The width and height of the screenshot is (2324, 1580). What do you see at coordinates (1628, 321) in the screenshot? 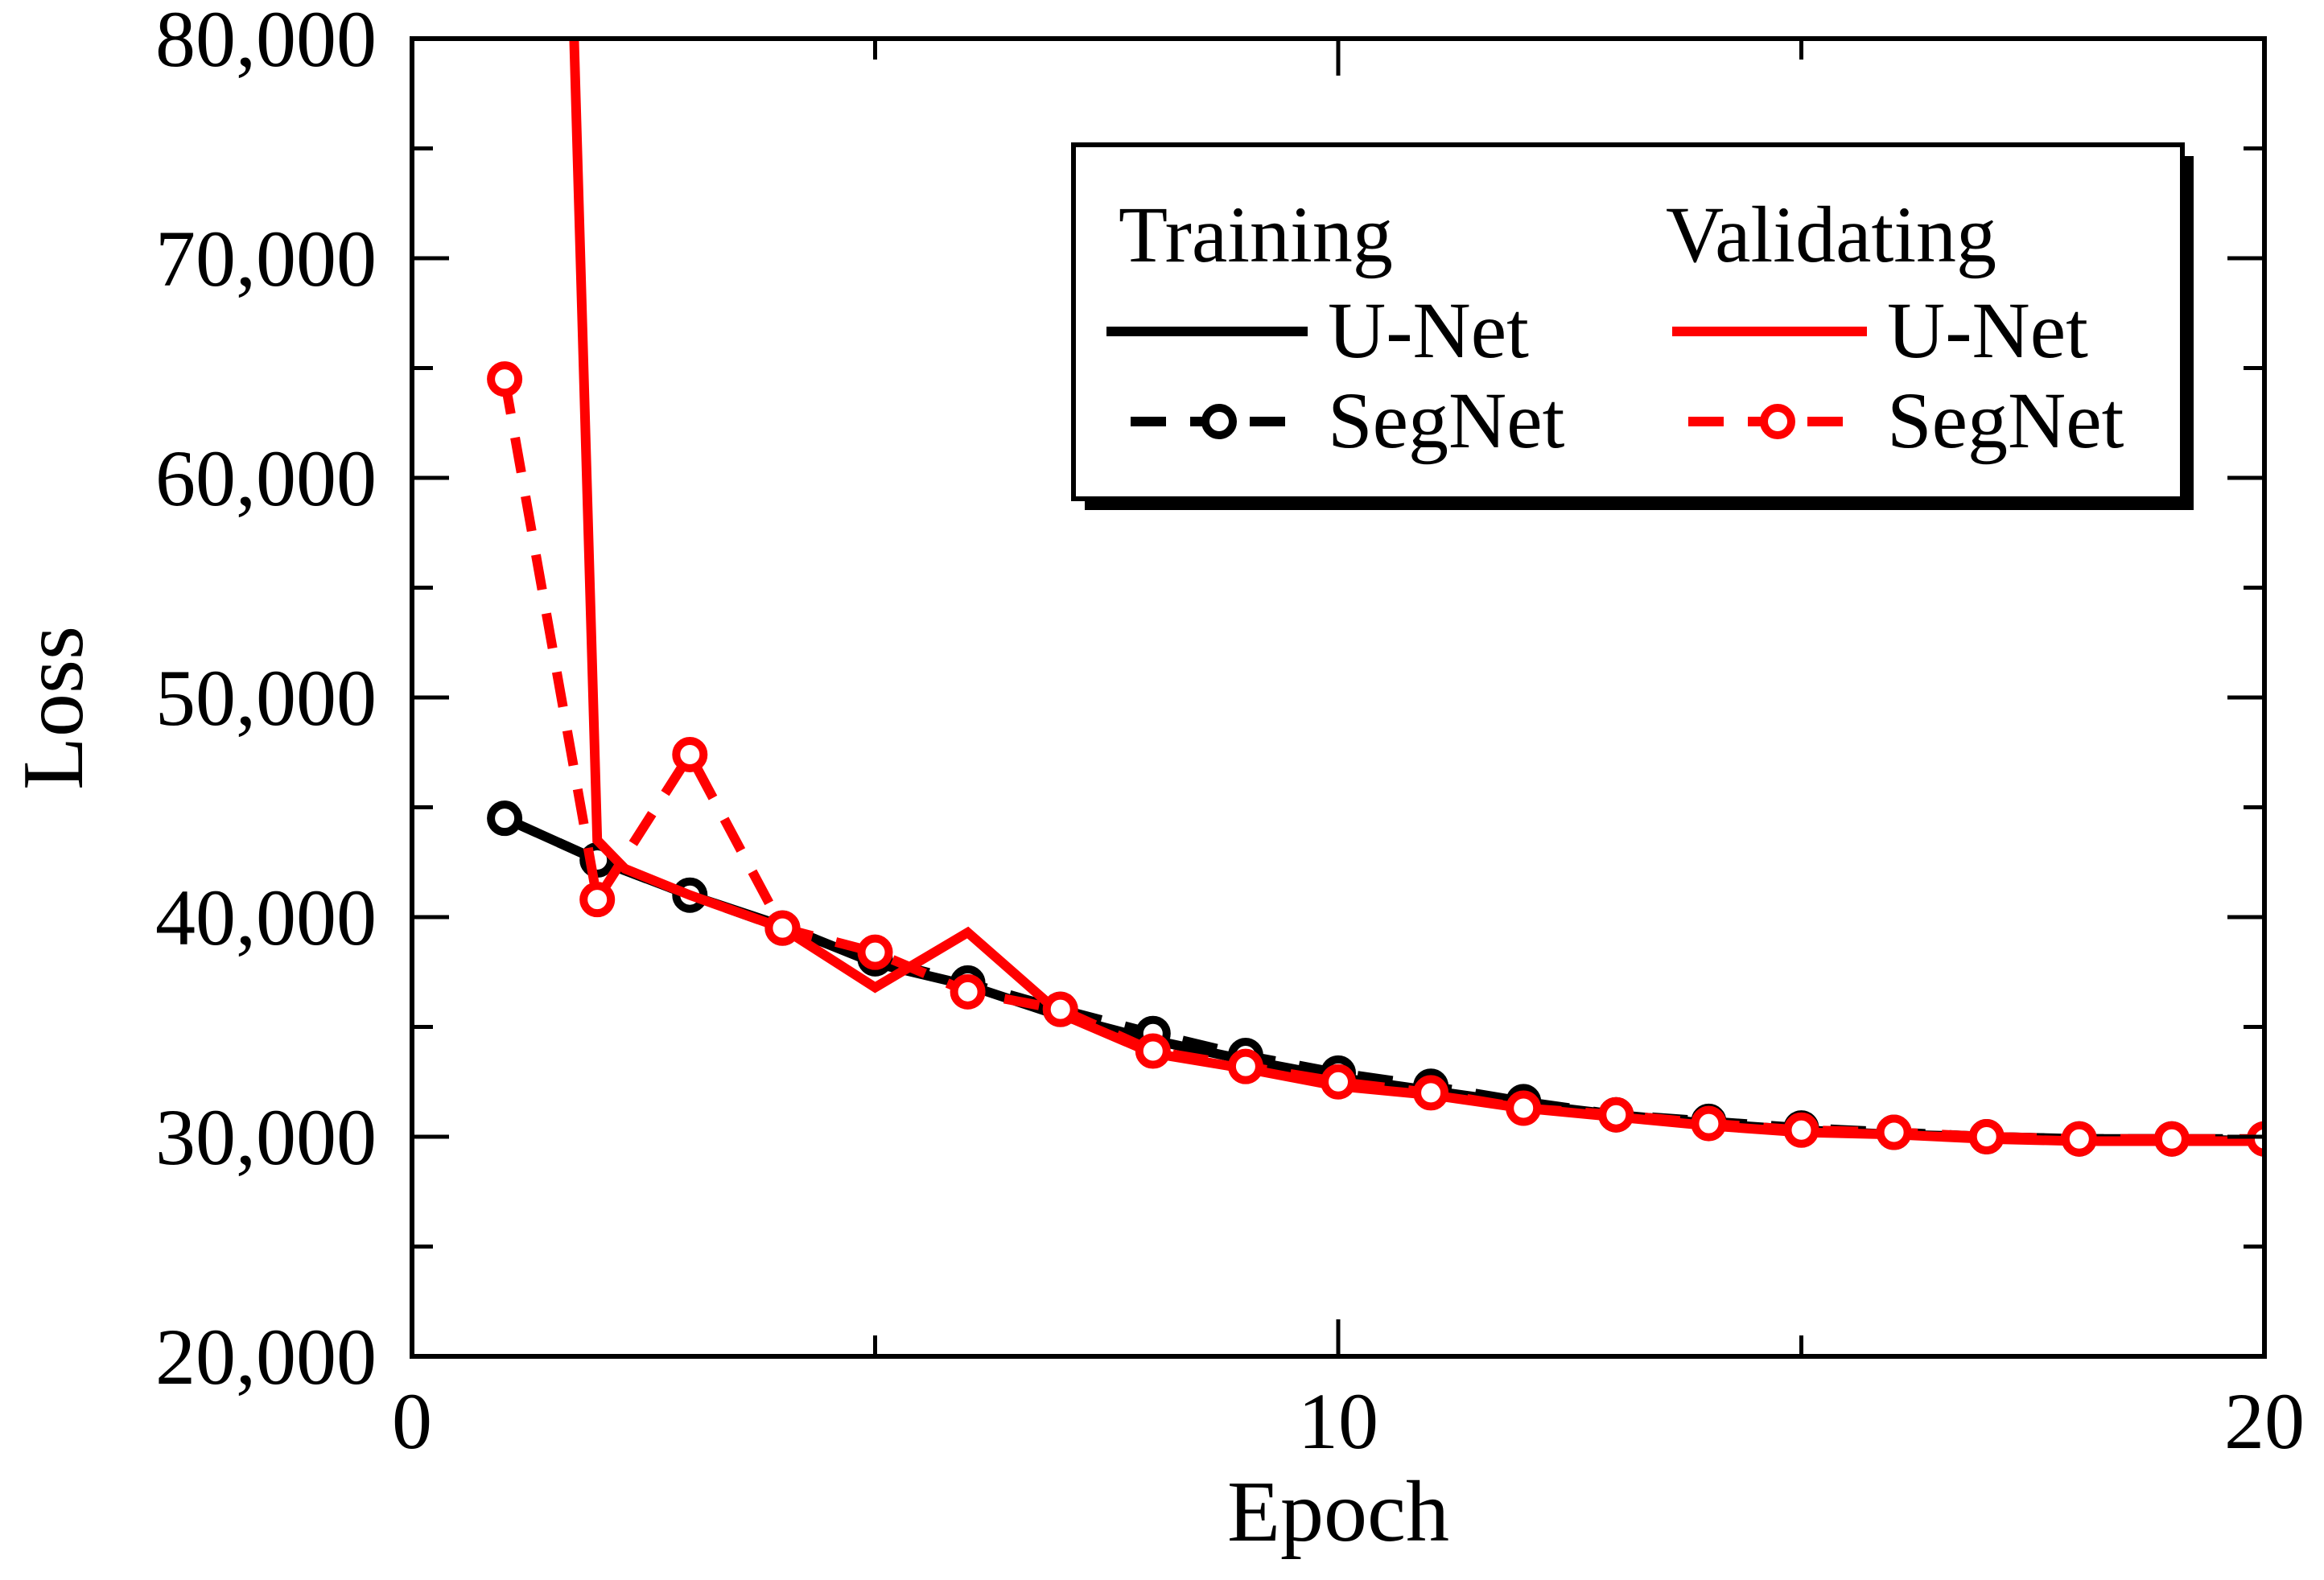
I see `legend-box` at bounding box center [1628, 321].